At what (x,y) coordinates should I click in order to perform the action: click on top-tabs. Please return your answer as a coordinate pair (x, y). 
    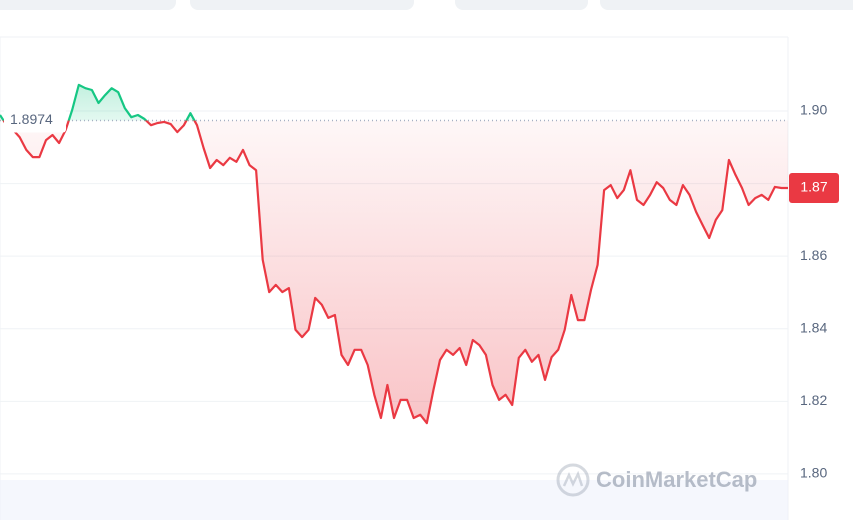
    Looking at the image, I should click on (426, 5).